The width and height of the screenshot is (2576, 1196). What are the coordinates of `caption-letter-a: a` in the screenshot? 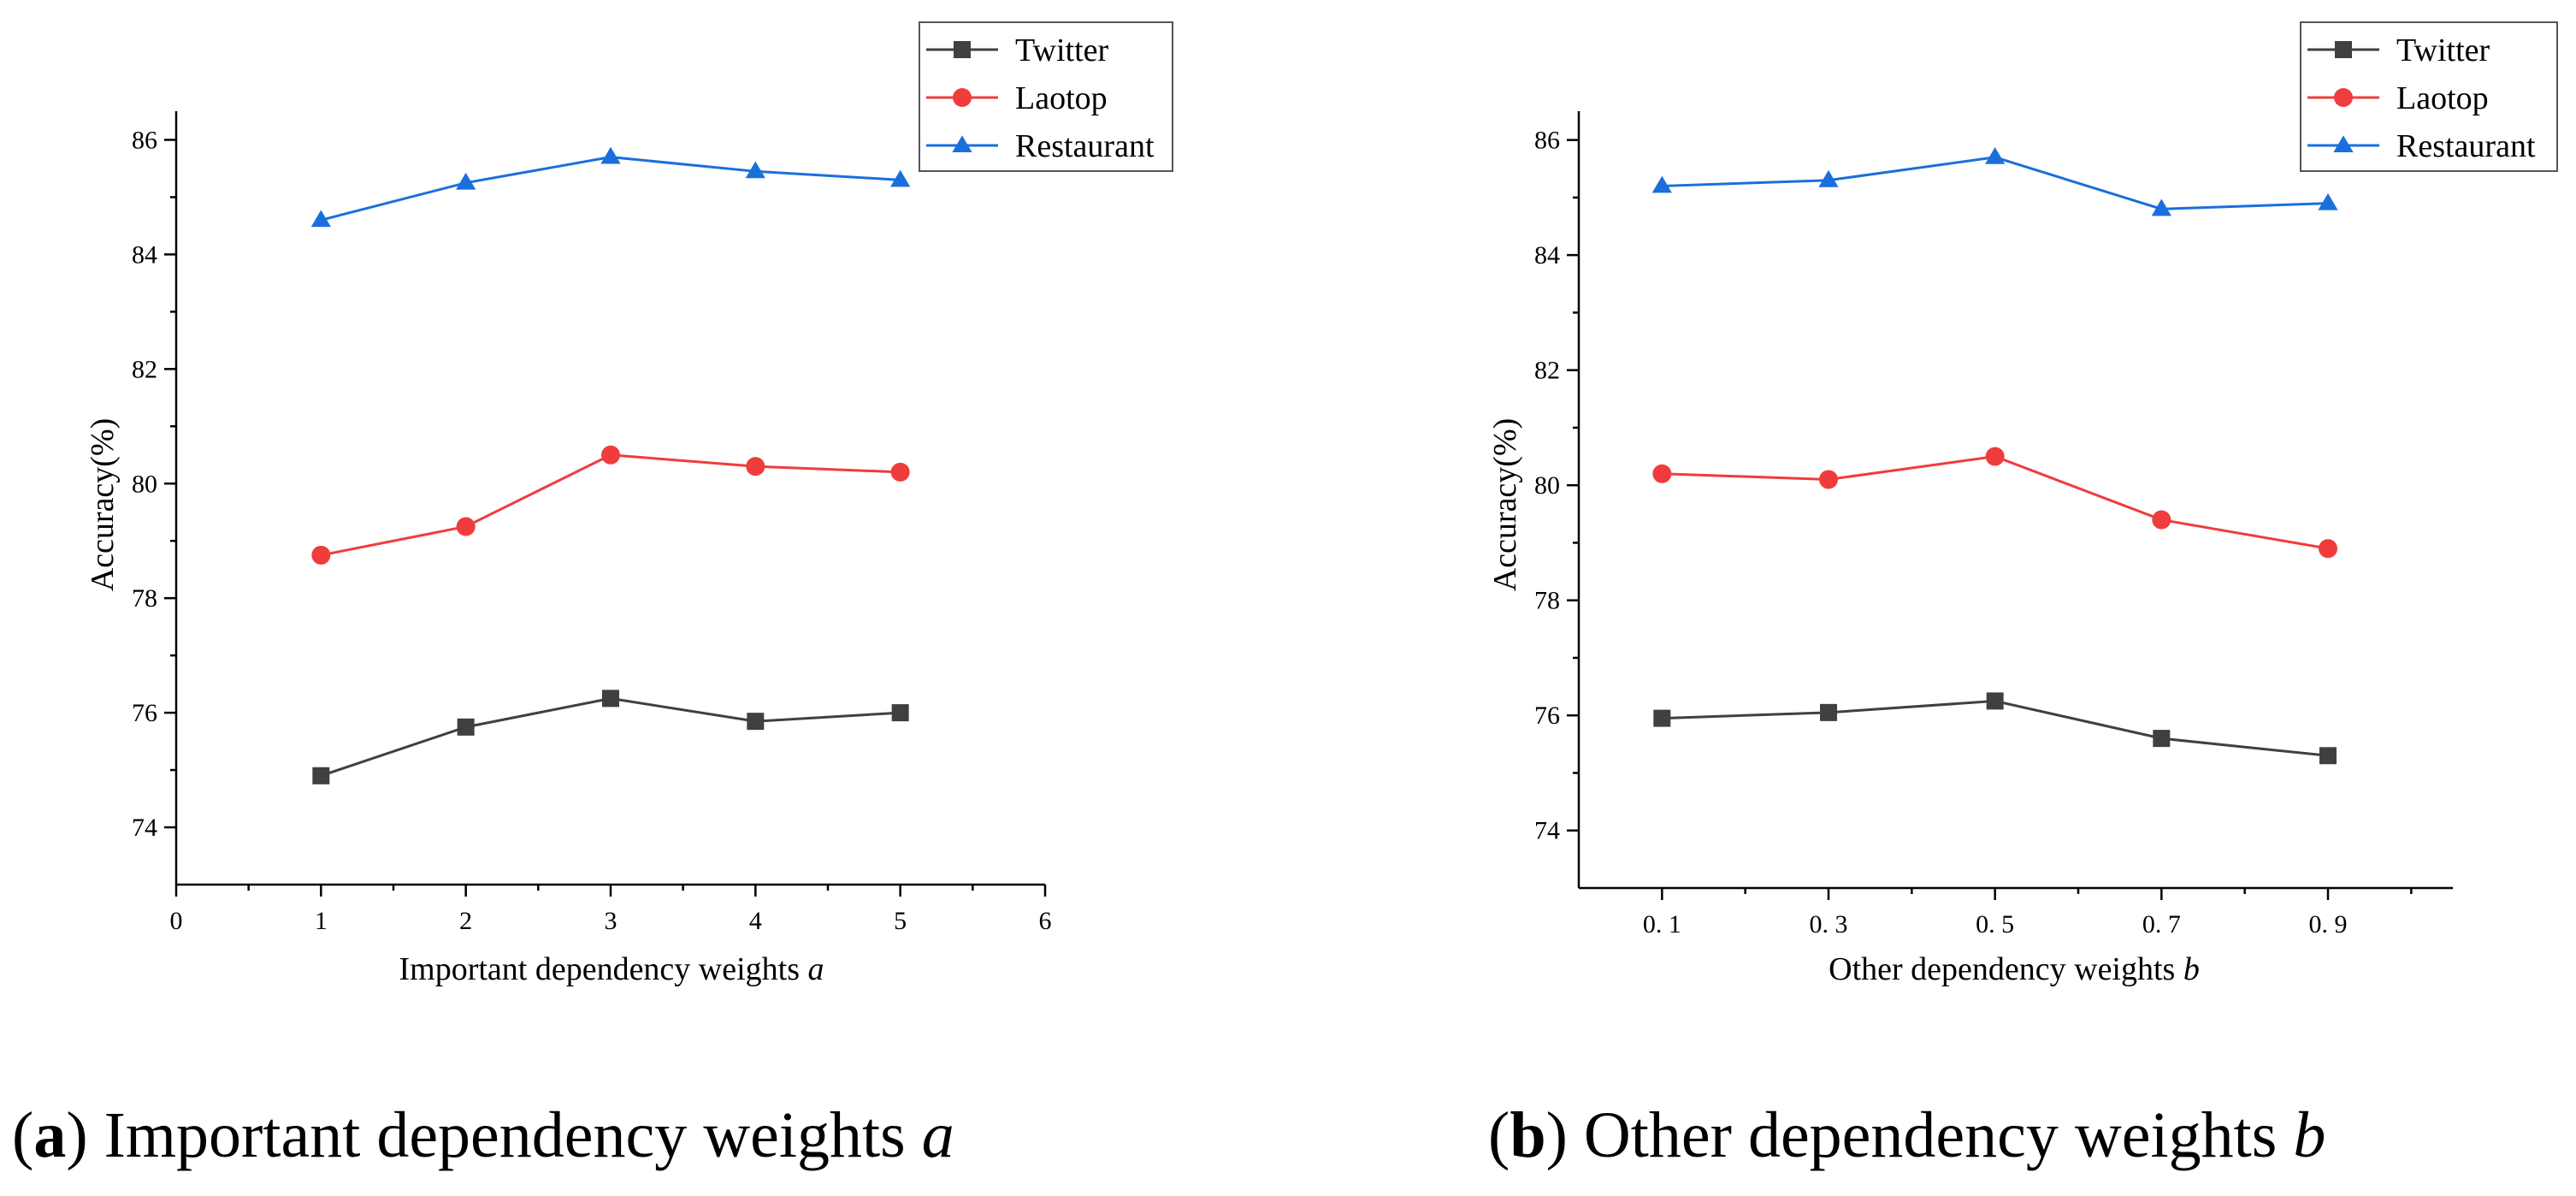 It's located at (49, 1135).